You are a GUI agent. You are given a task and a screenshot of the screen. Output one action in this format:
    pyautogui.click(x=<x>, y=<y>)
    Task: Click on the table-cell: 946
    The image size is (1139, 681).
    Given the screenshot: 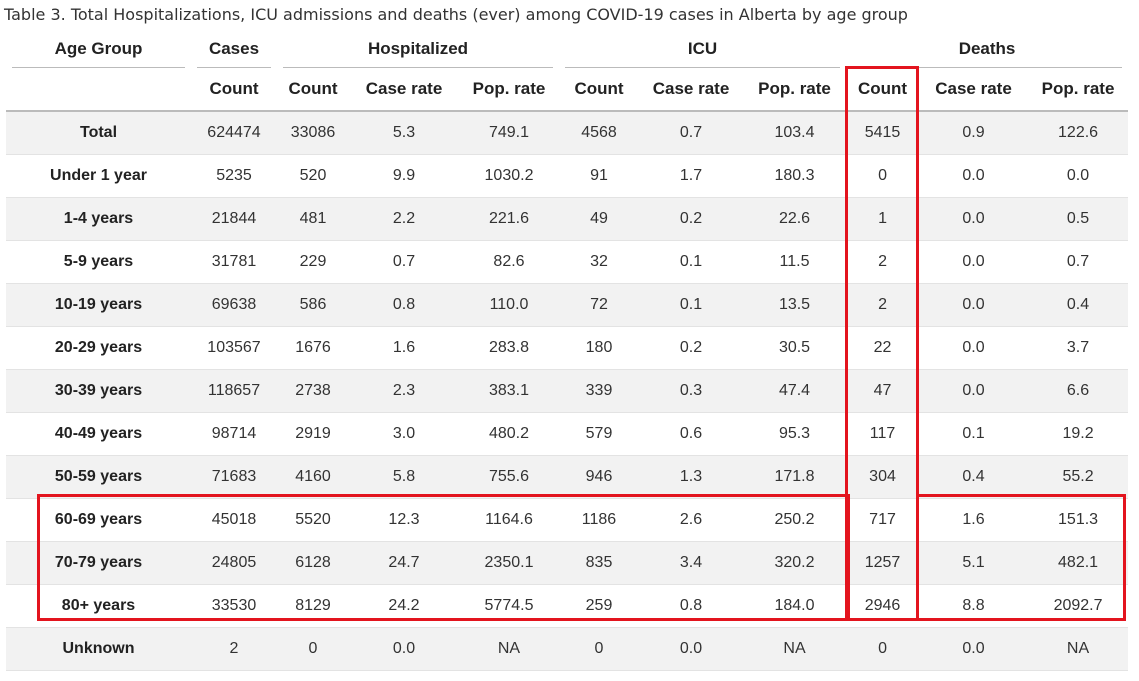 What is the action you would take?
    pyautogui.click(x=599, y=477)
    